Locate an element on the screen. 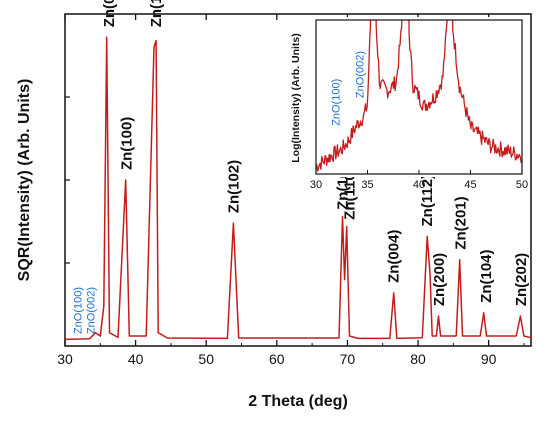 The image size is (550, 424). x-tick-label-0: 30 is located at coordinates (65, 359).